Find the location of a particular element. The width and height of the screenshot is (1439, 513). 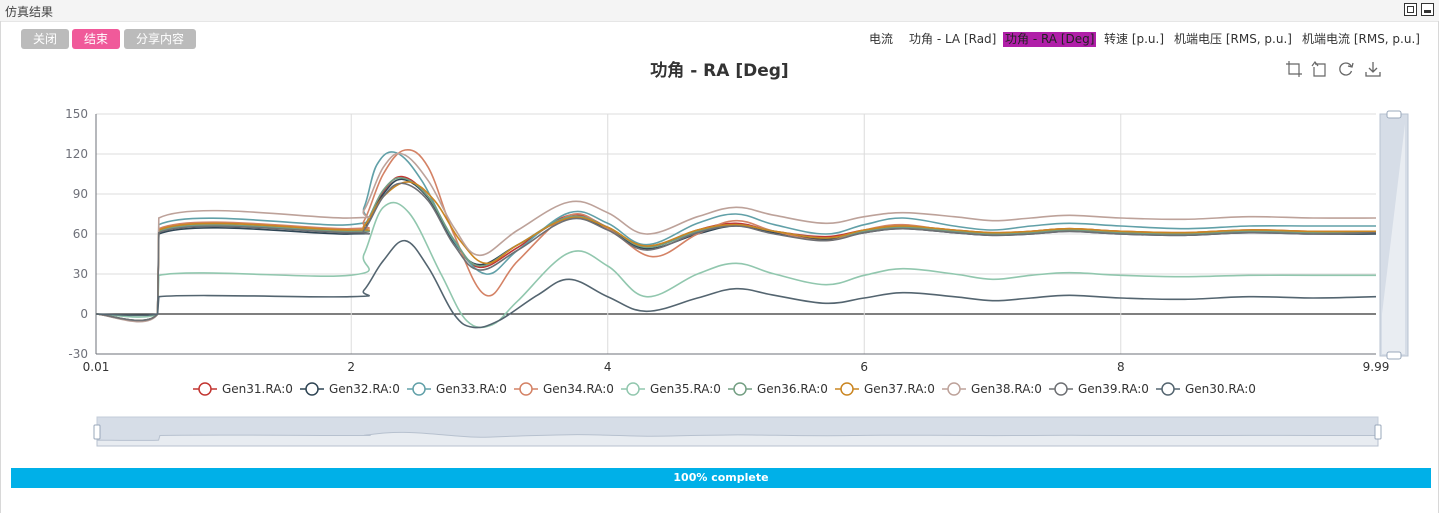

share-content-button: 分享内容 is located at coordinates (160, 39).